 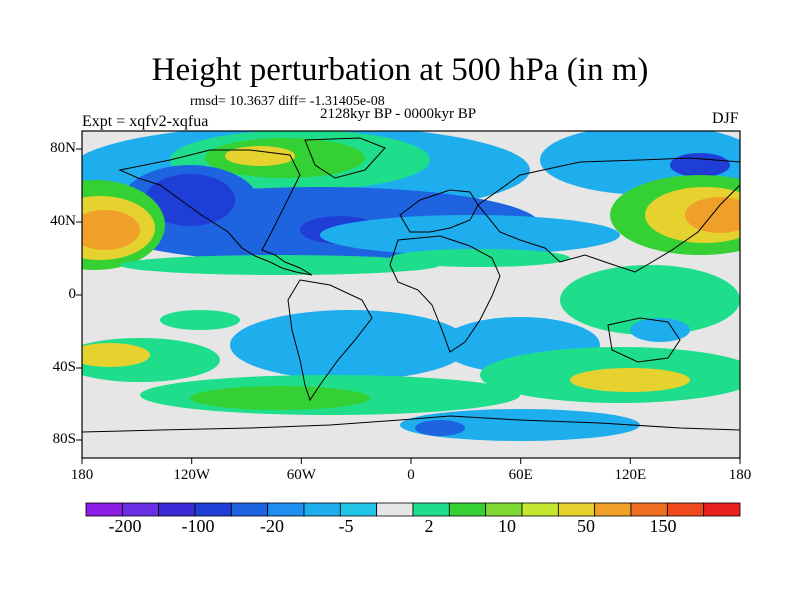 I want to click on colorbar-label: 150, so click(x=663, y=526).